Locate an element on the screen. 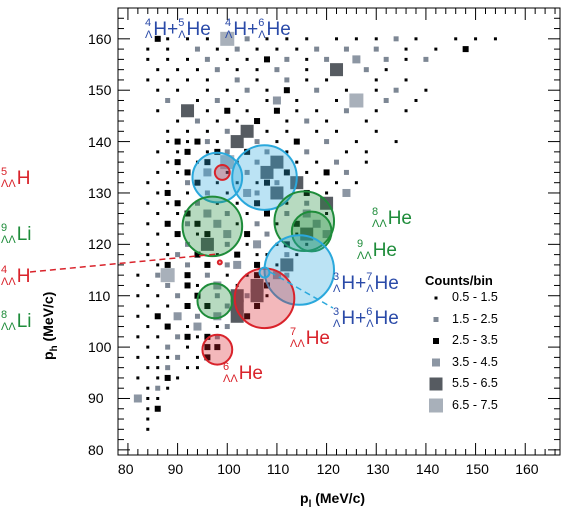 The image size is (581, 520). label-3h-7he: 3 Λ H+ 7 Λ He is located at coordinates (366, 283).